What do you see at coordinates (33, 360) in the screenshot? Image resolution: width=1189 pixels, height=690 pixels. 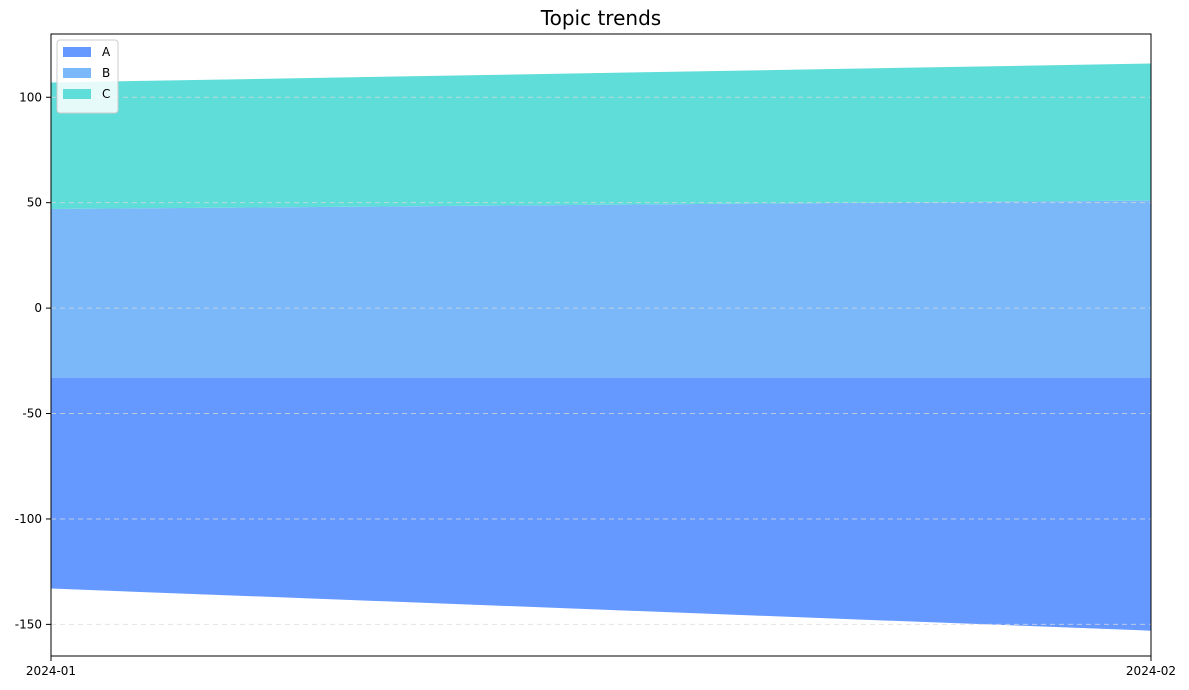 I see `y-axis: 100 50 0 -50 -100 -150` at bounding box center [33, 360].